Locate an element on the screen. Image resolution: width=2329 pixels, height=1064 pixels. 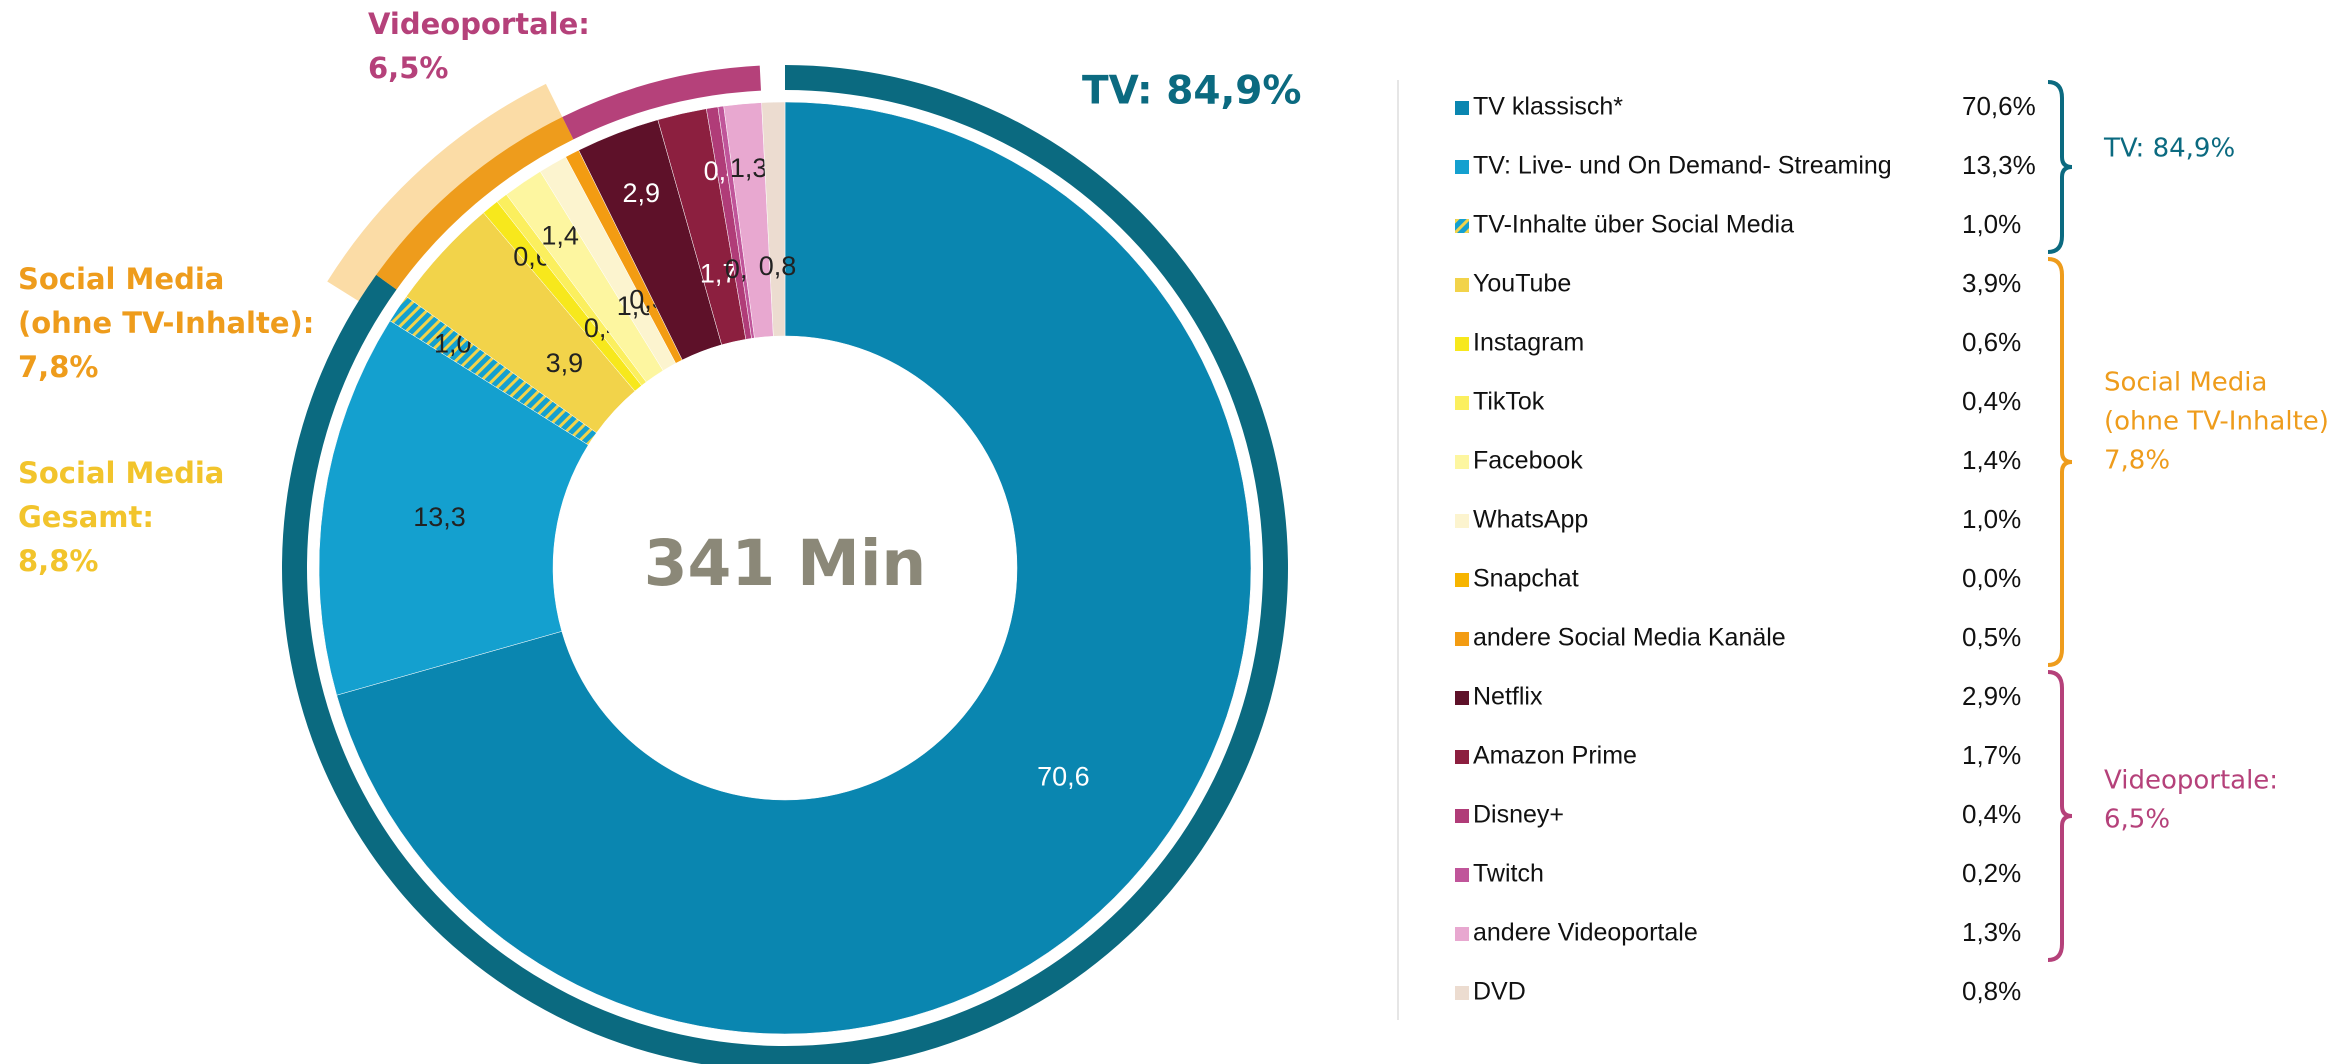
group-label-right: Social Media is located at coordinates (2185, 383).